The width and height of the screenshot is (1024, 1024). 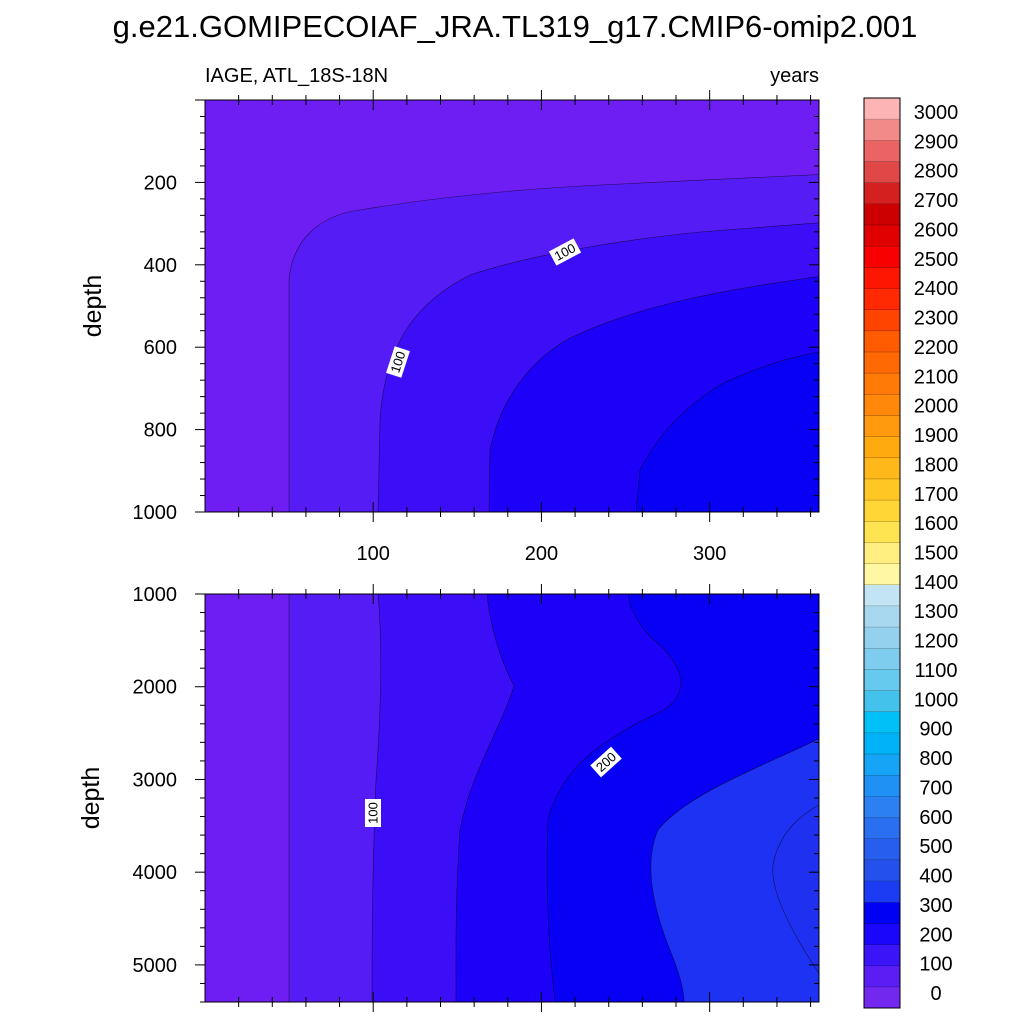 What do you see at coordinates (160, 183) in the screenshot?
I see `top-ytick-label-0: 200` at bounding box center [160, 183].